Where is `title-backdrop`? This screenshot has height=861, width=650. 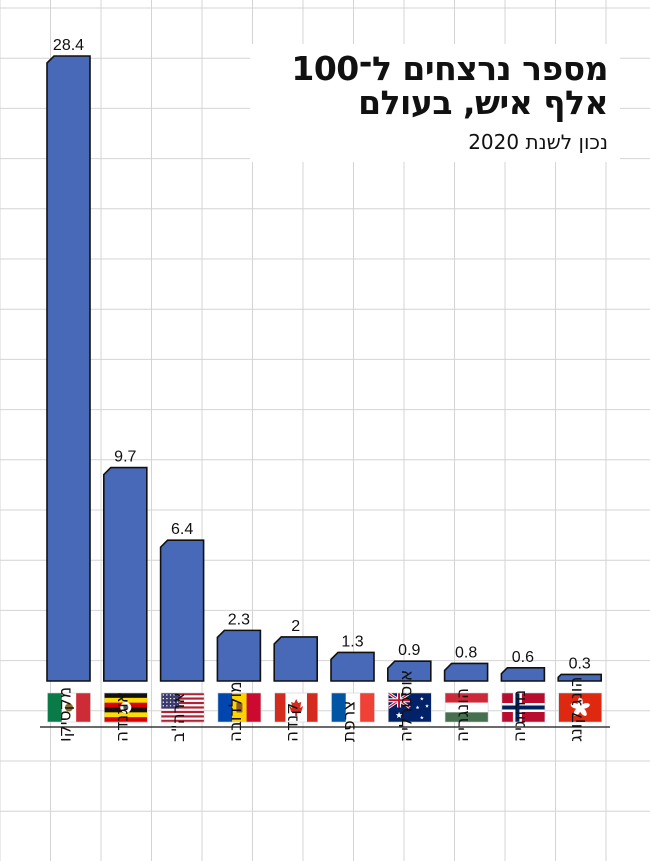 title-backdrop is located at coordinates (435, 103).